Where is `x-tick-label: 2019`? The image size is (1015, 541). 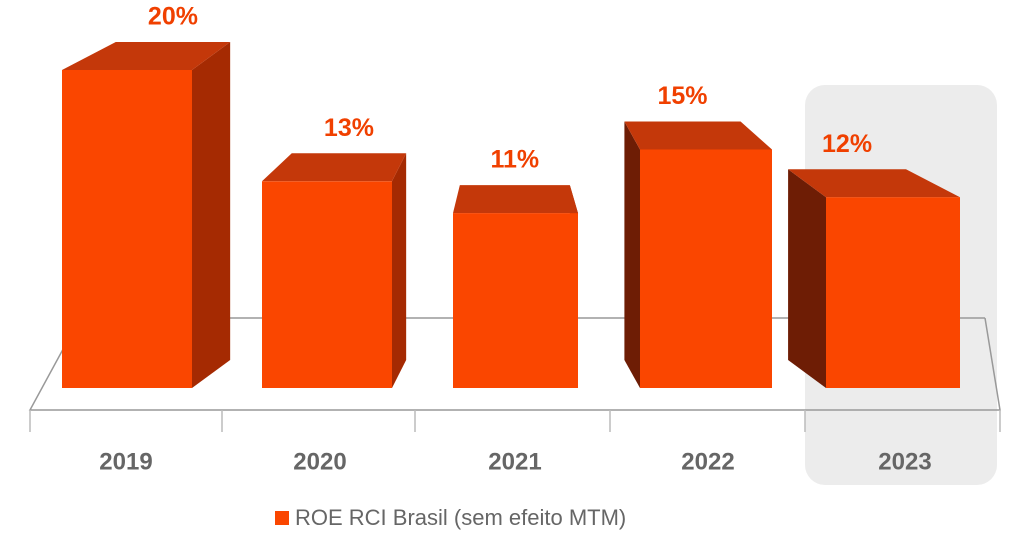
x-tick-label: 2019 is located at coordinates (125, 461).